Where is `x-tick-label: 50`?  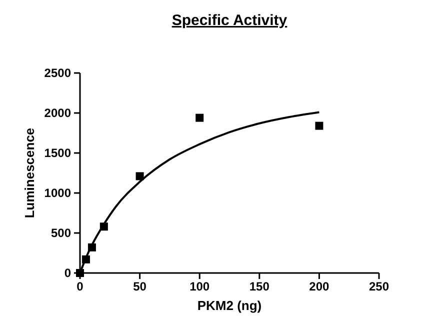
x-tick-label: 50 is located at coordinates (140, 287).